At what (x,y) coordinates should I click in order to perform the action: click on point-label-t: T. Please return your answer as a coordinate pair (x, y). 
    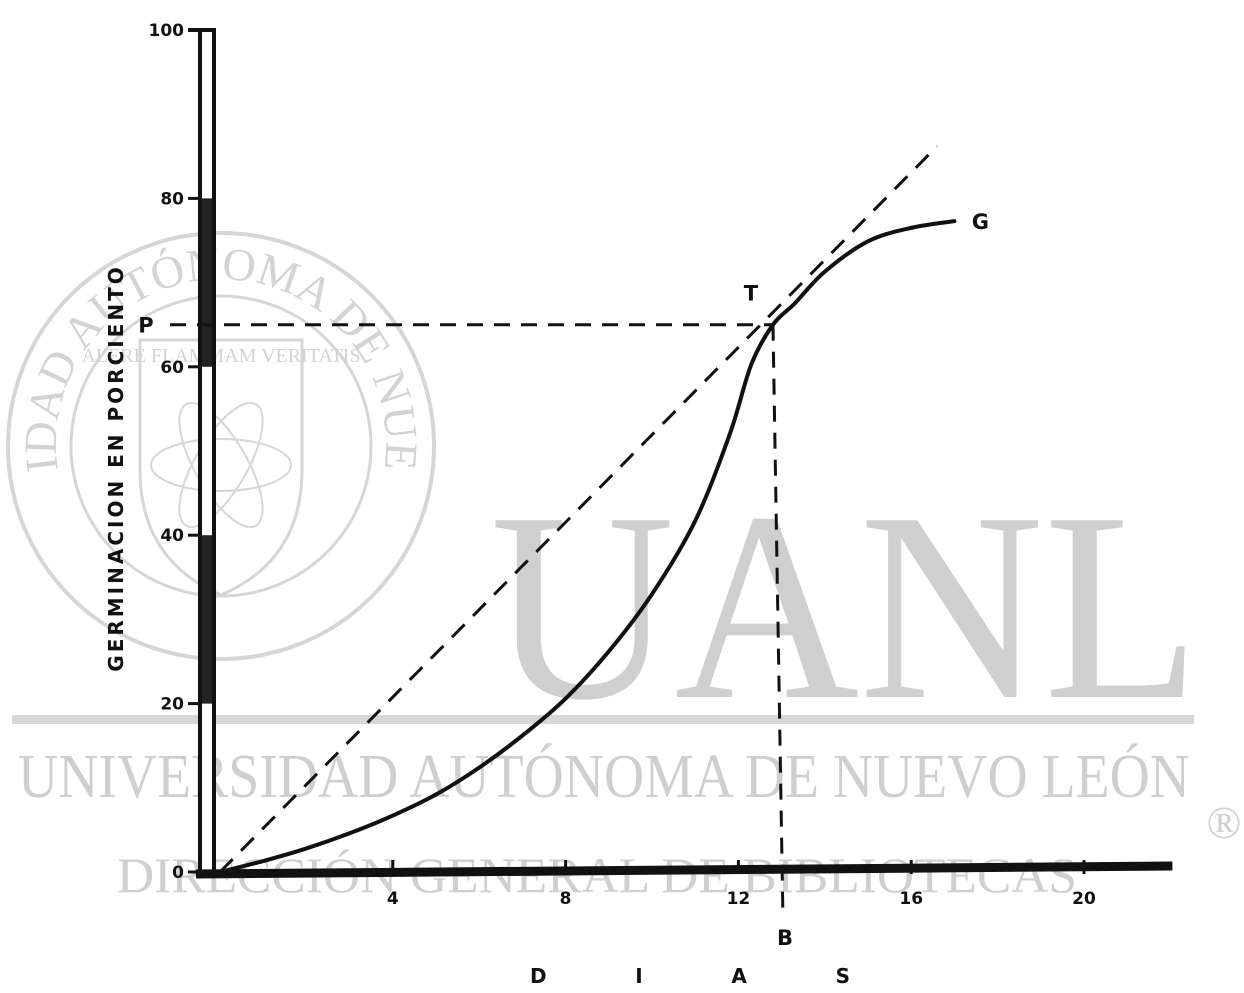
    Looking at the image, I should click on (751, 294).